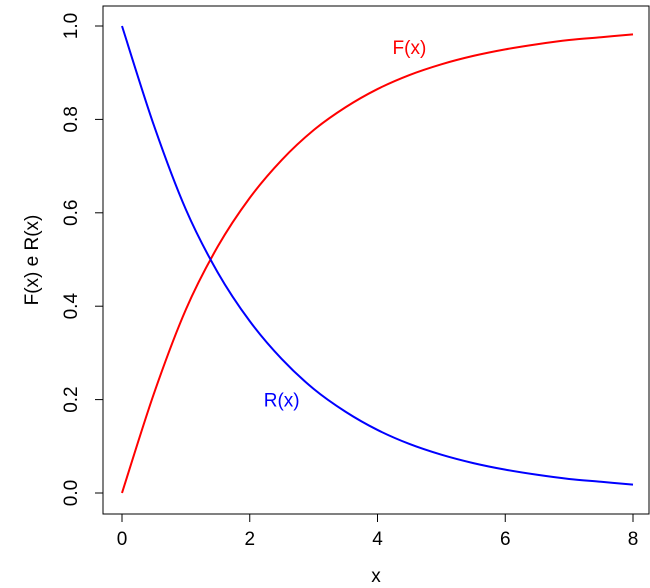 Image resolution: width=650 pixels, height=588 pixels. What do you see at coordinates (410, 48) in the screenshot?
I see `curve-label-fx: F(x)` at bounding box center [410, 48].